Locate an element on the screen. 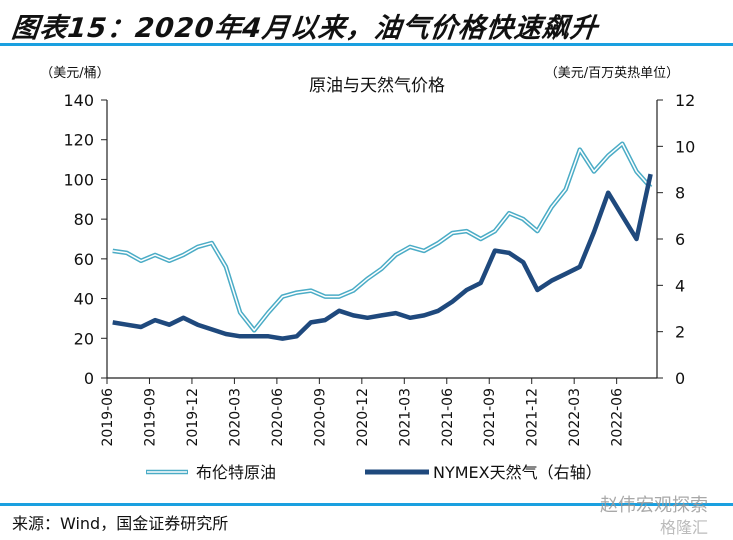 This screenshot has width=733, height=540. right-tick-label: 6 is located at coordinates (680, 239).